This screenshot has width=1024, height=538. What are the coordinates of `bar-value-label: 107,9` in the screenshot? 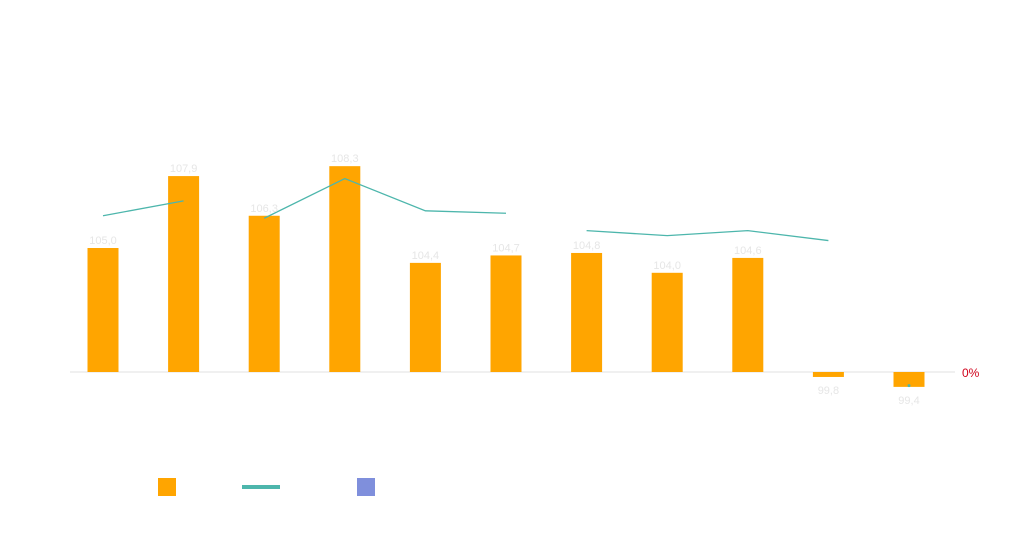 It's located at (184, 169).